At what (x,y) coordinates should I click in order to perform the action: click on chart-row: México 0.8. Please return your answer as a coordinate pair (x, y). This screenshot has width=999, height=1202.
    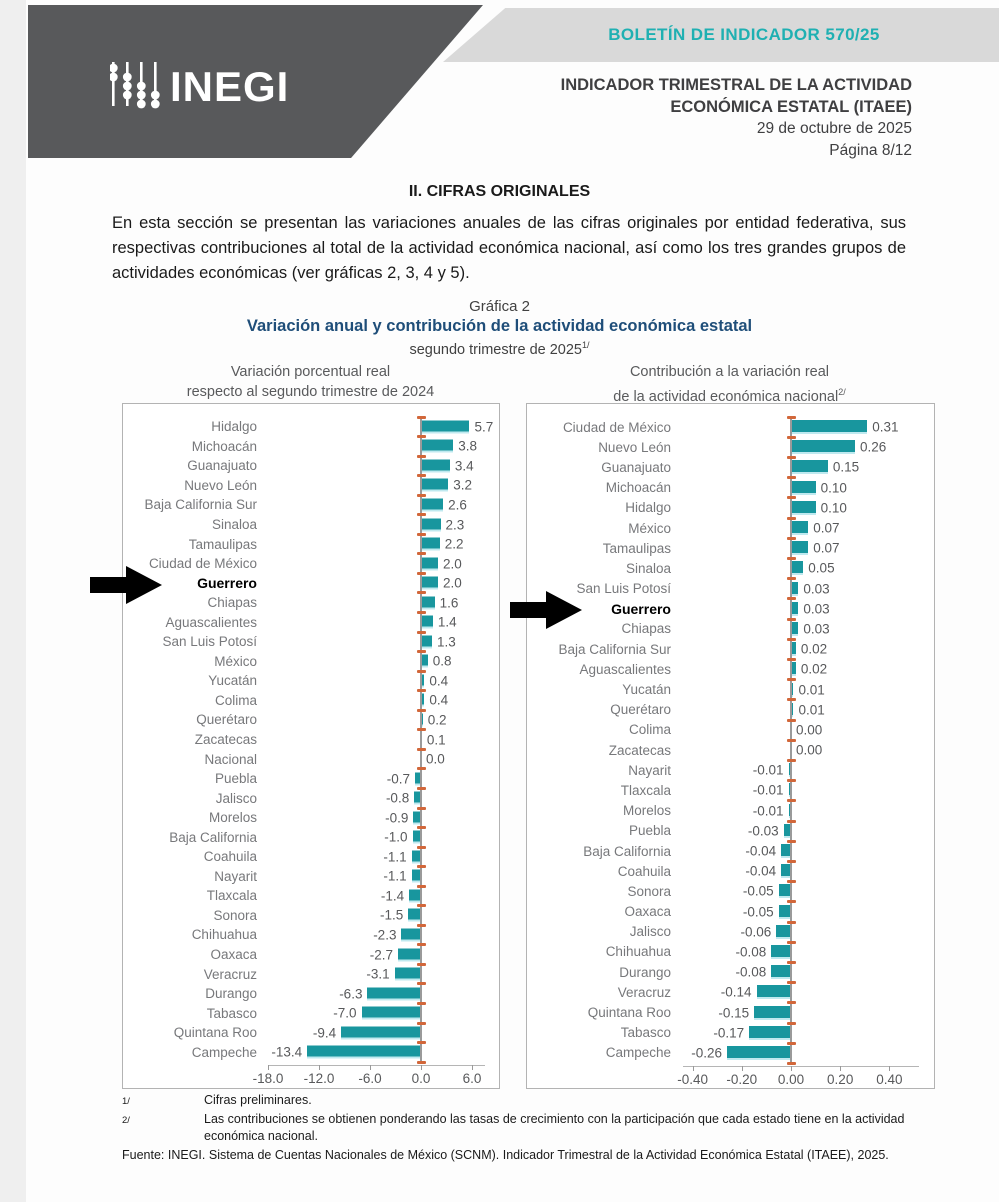
    Looking at the image, I should click on (311, 662).